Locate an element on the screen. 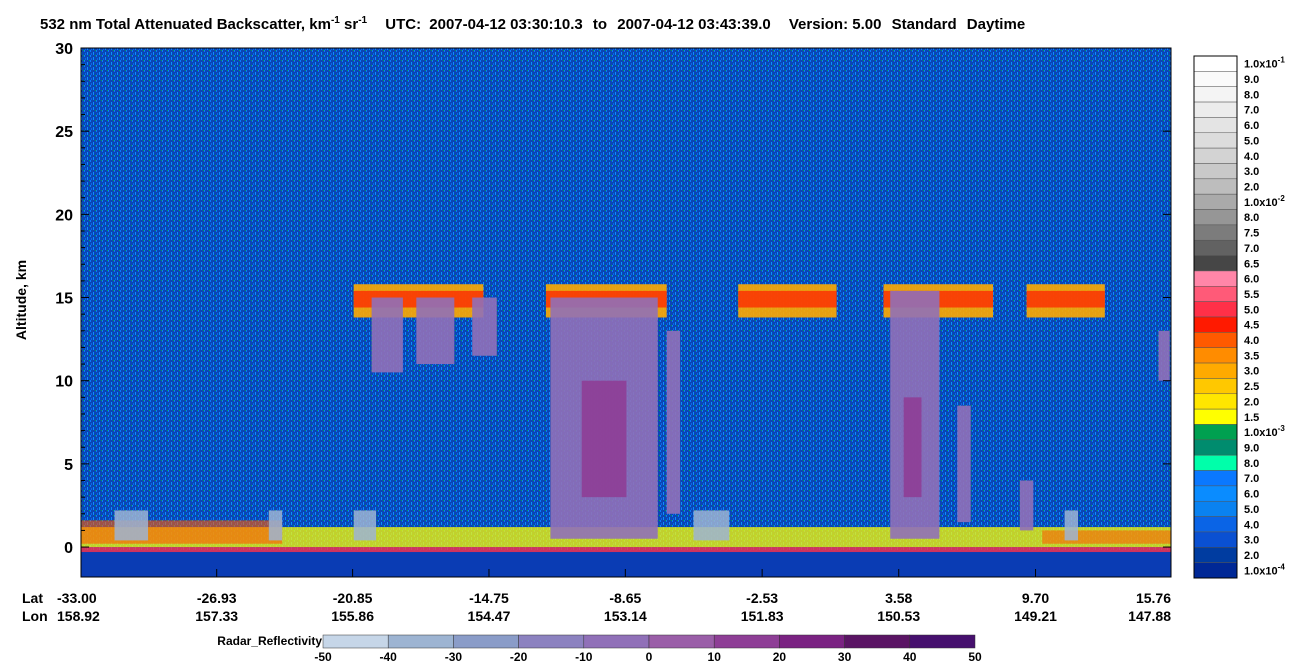 Image resolution: width=1300 pixels, height=667 pixels. lon-tick-label: 147.88 is located at coordinates (1149, 616).